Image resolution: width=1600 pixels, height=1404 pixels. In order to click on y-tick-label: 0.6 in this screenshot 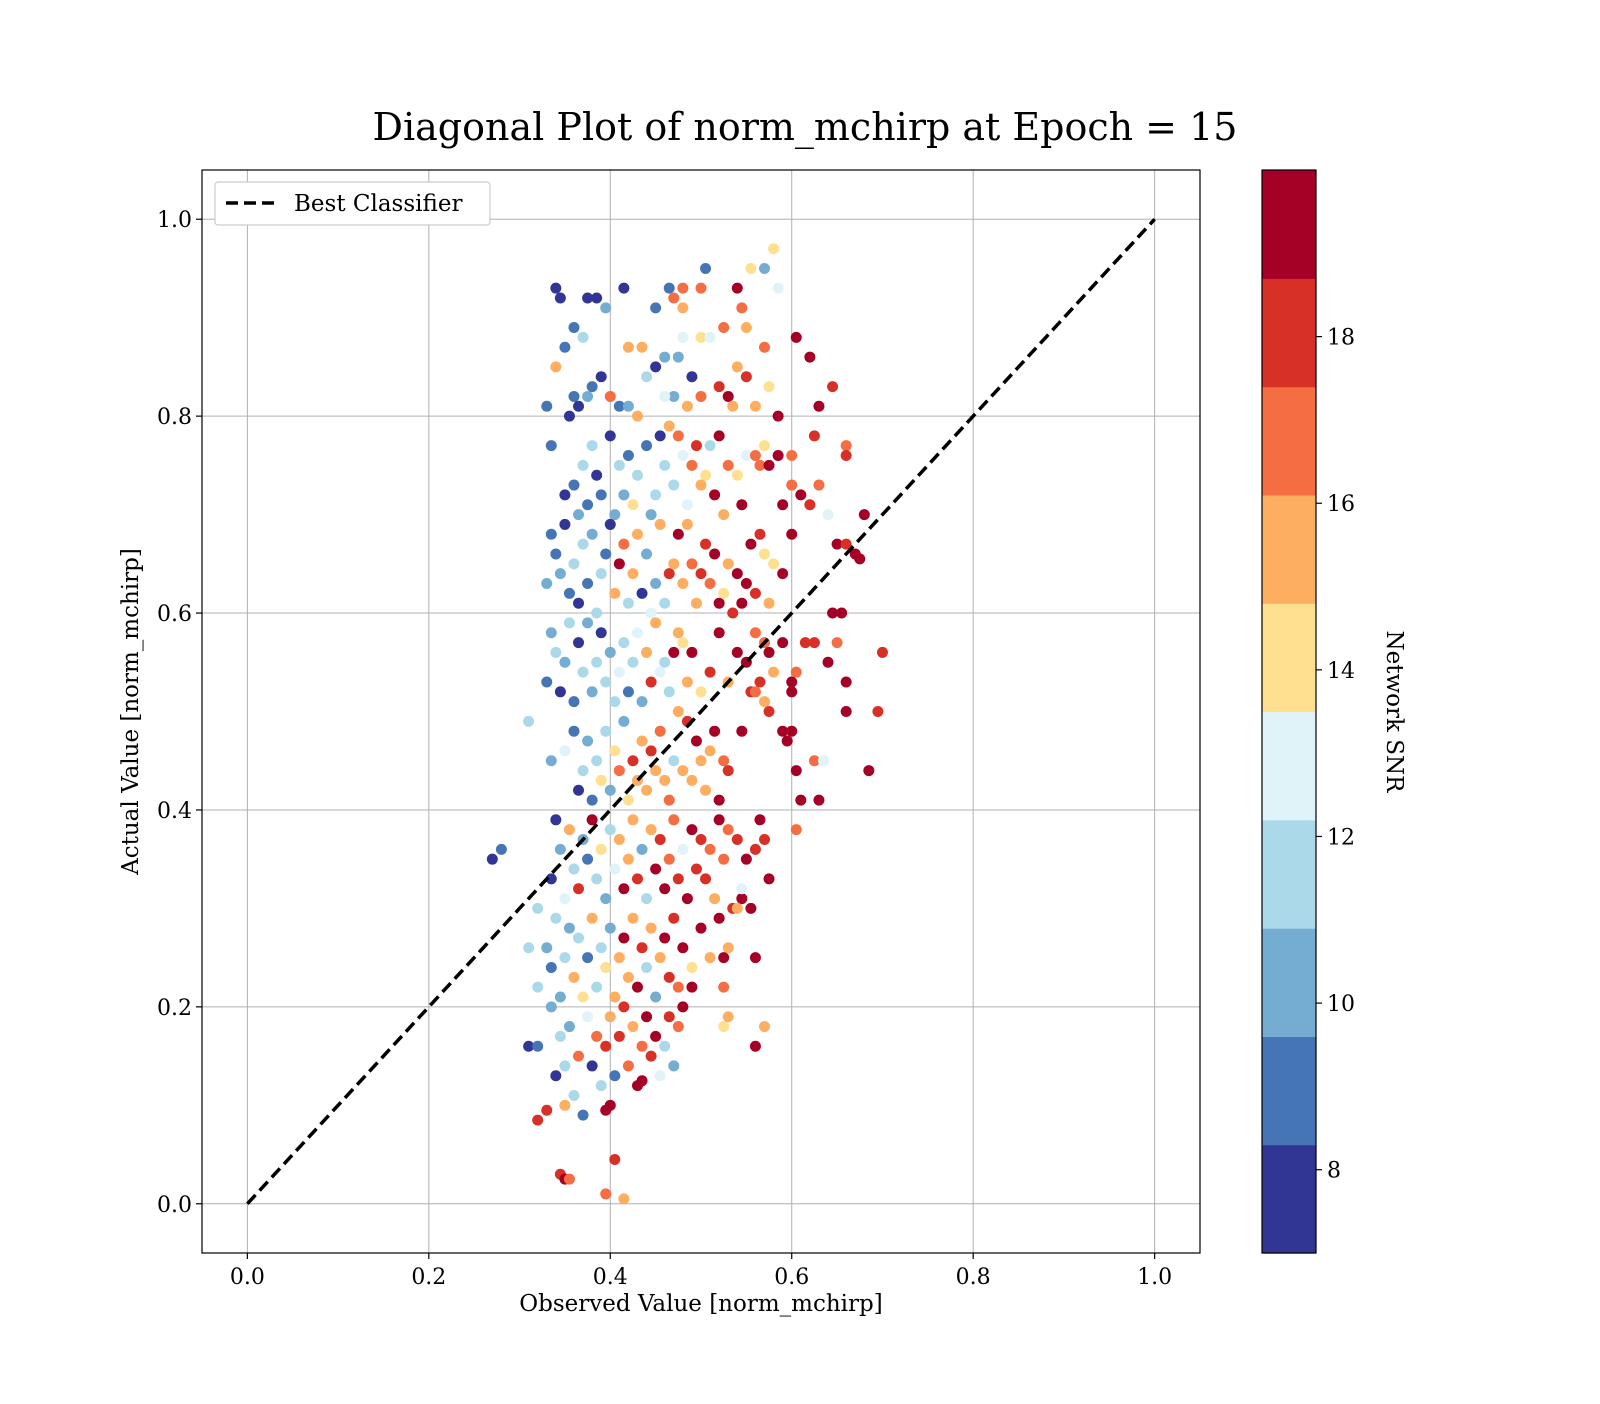, I will do `click(174, 614)`.